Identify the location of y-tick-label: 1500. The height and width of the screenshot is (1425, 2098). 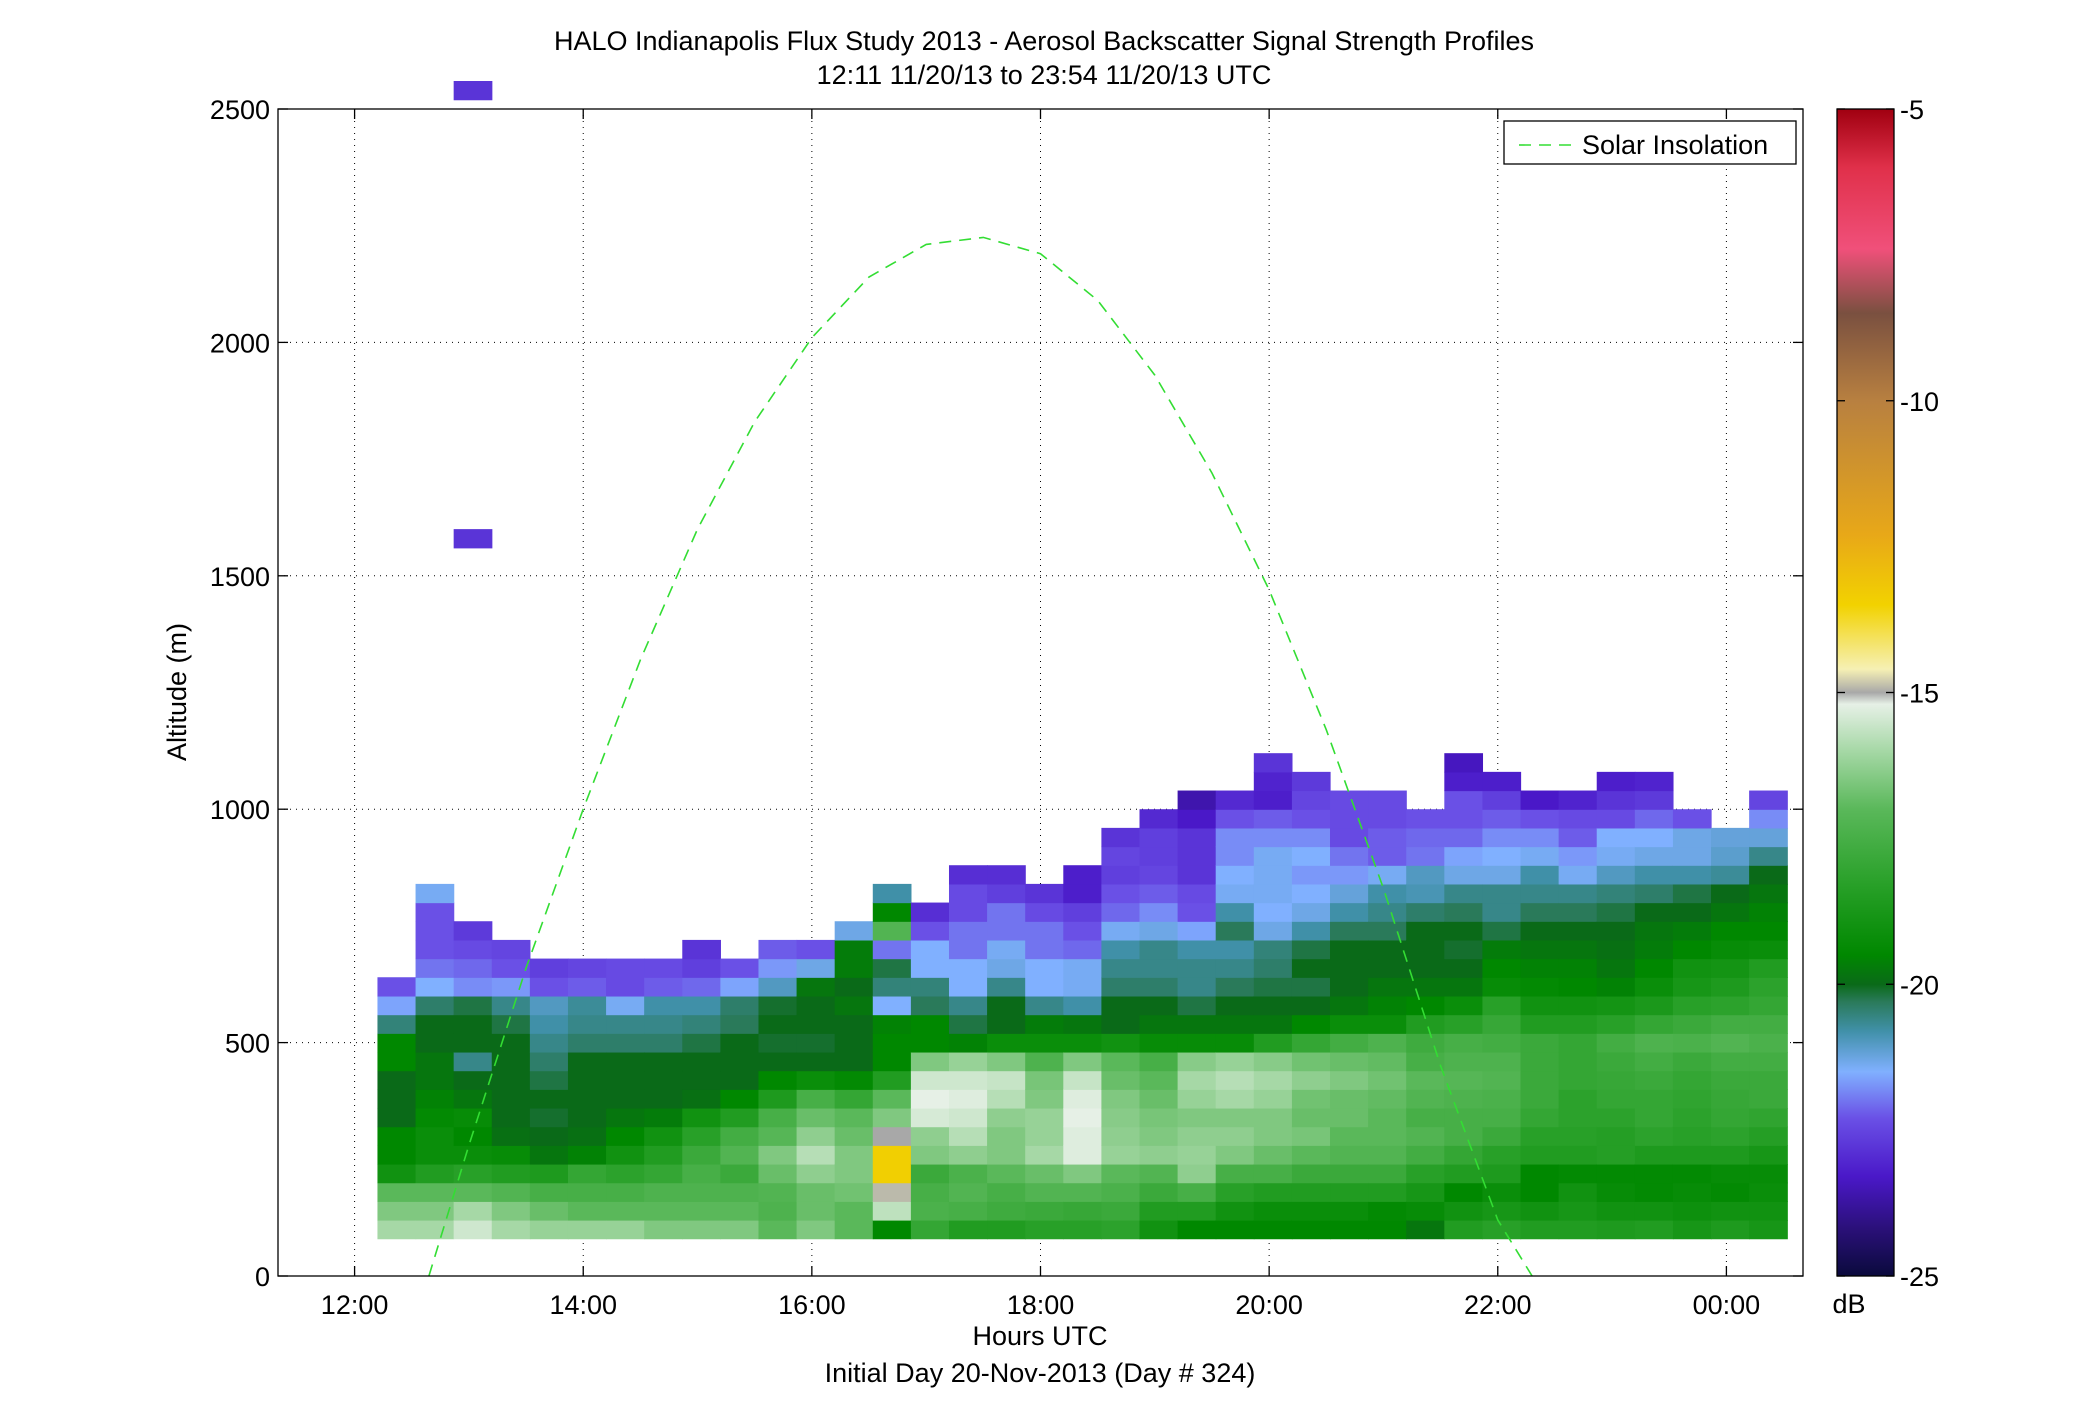
(240, 577).